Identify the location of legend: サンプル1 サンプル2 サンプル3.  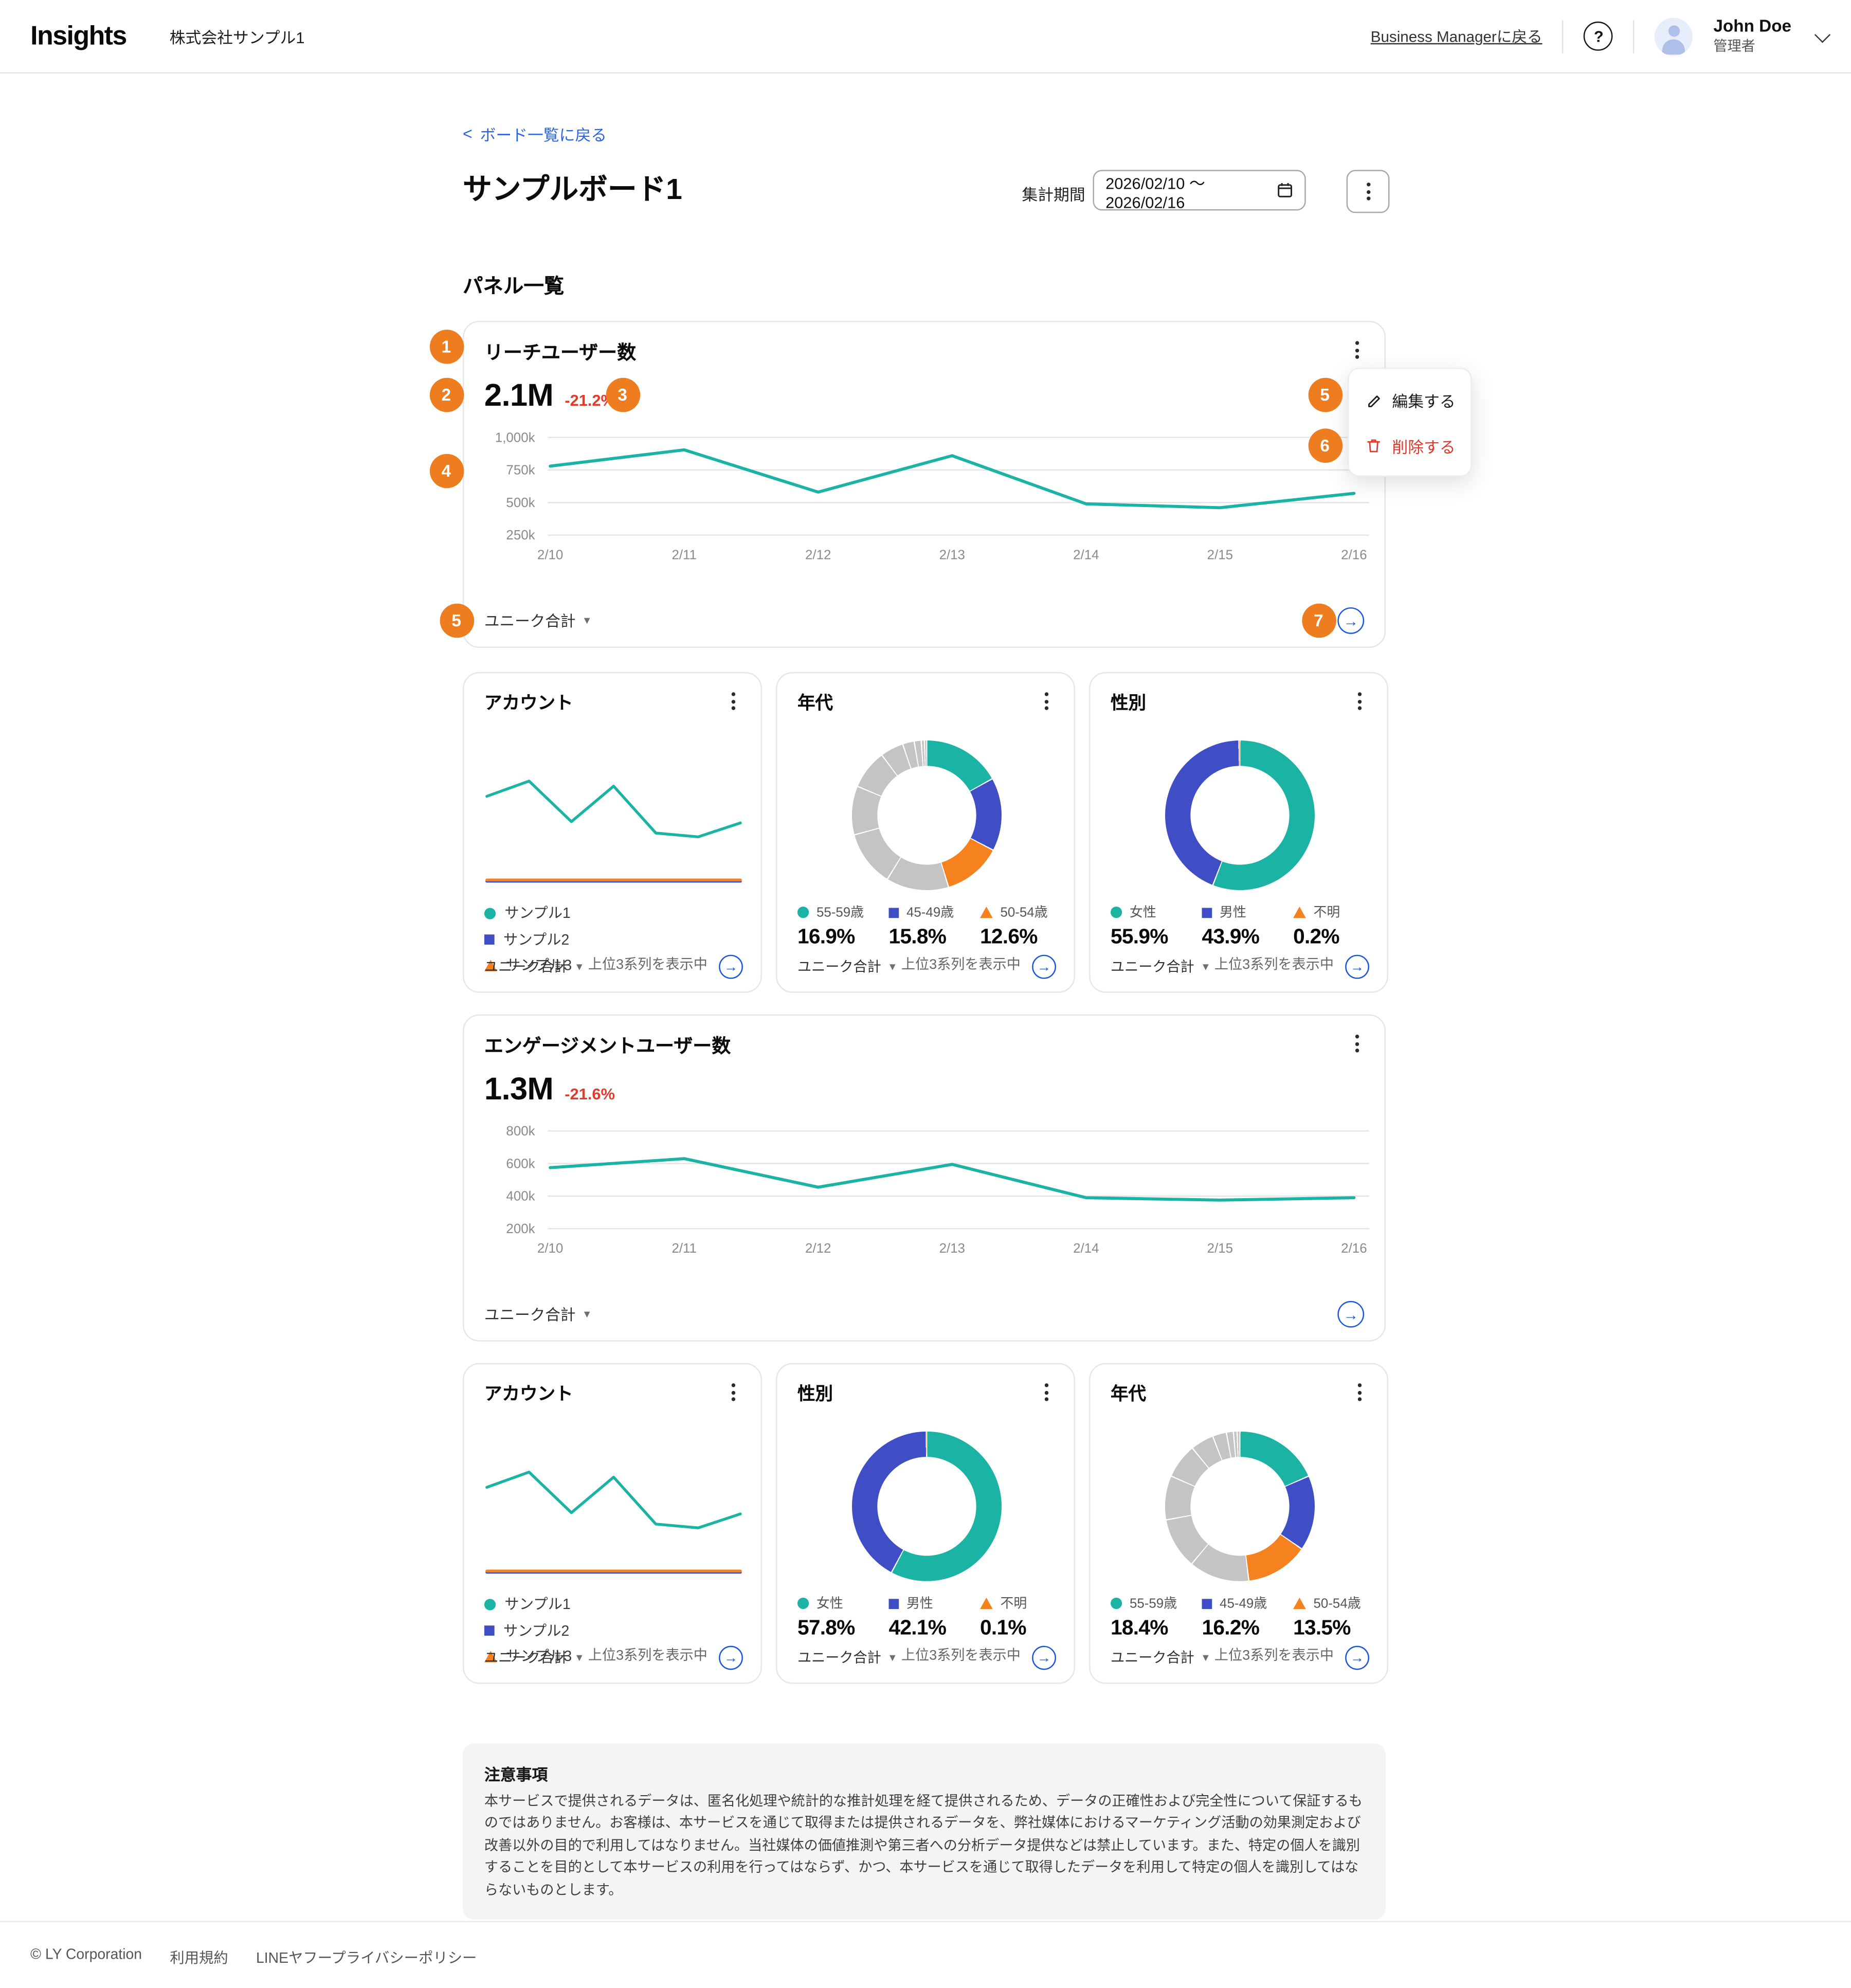
(528, 1630).